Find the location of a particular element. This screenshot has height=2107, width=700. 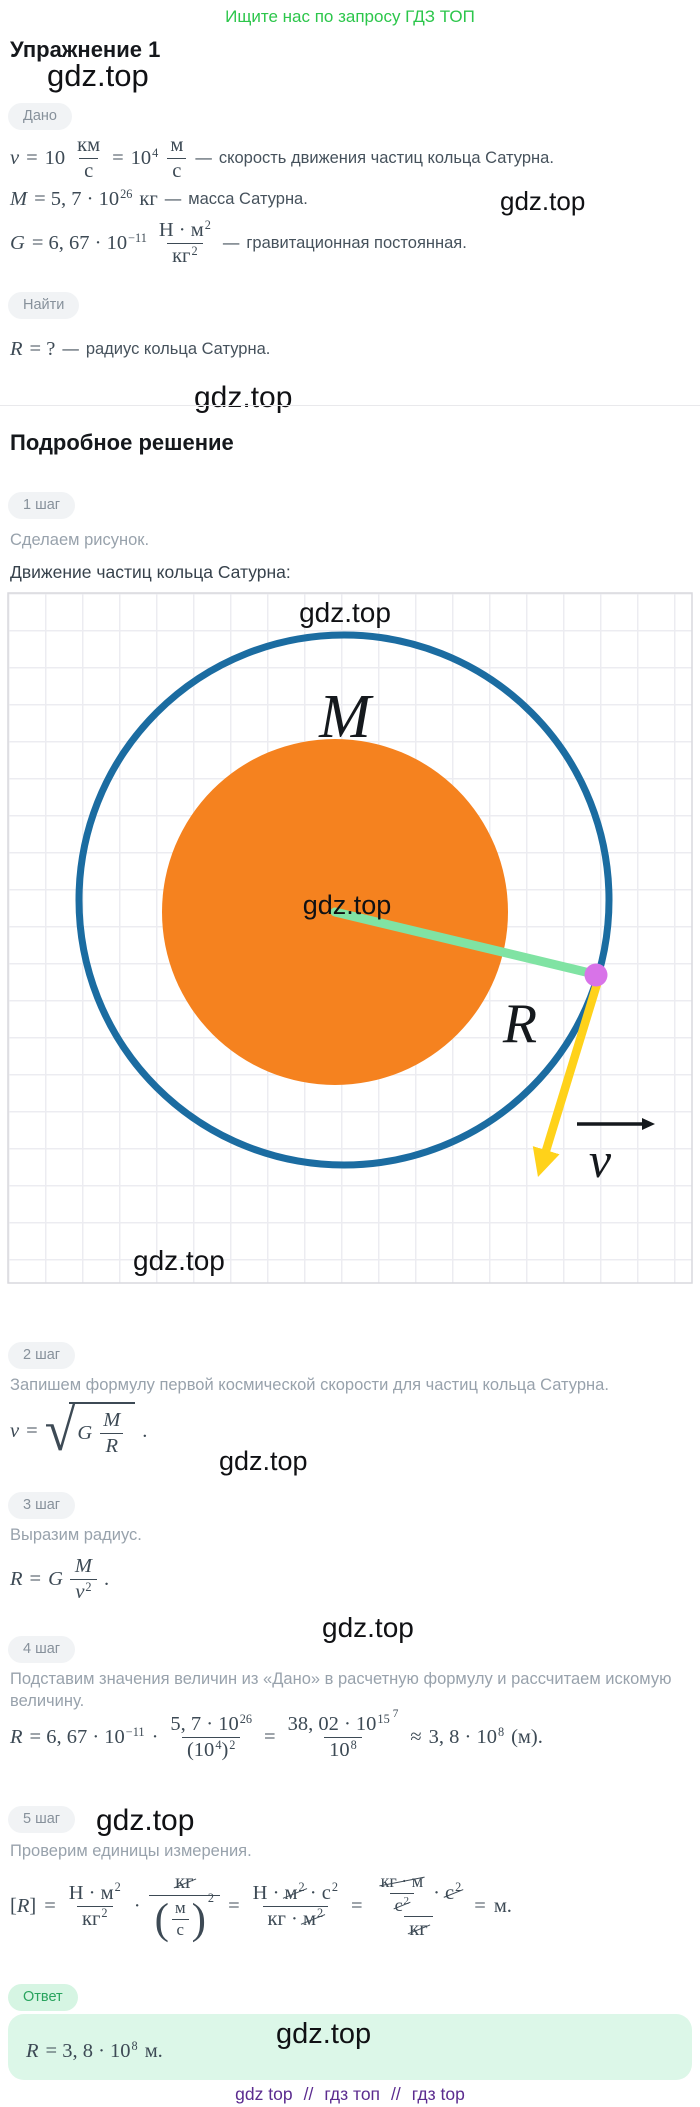

exponent: 4 is located at coordinates (218, 1744).